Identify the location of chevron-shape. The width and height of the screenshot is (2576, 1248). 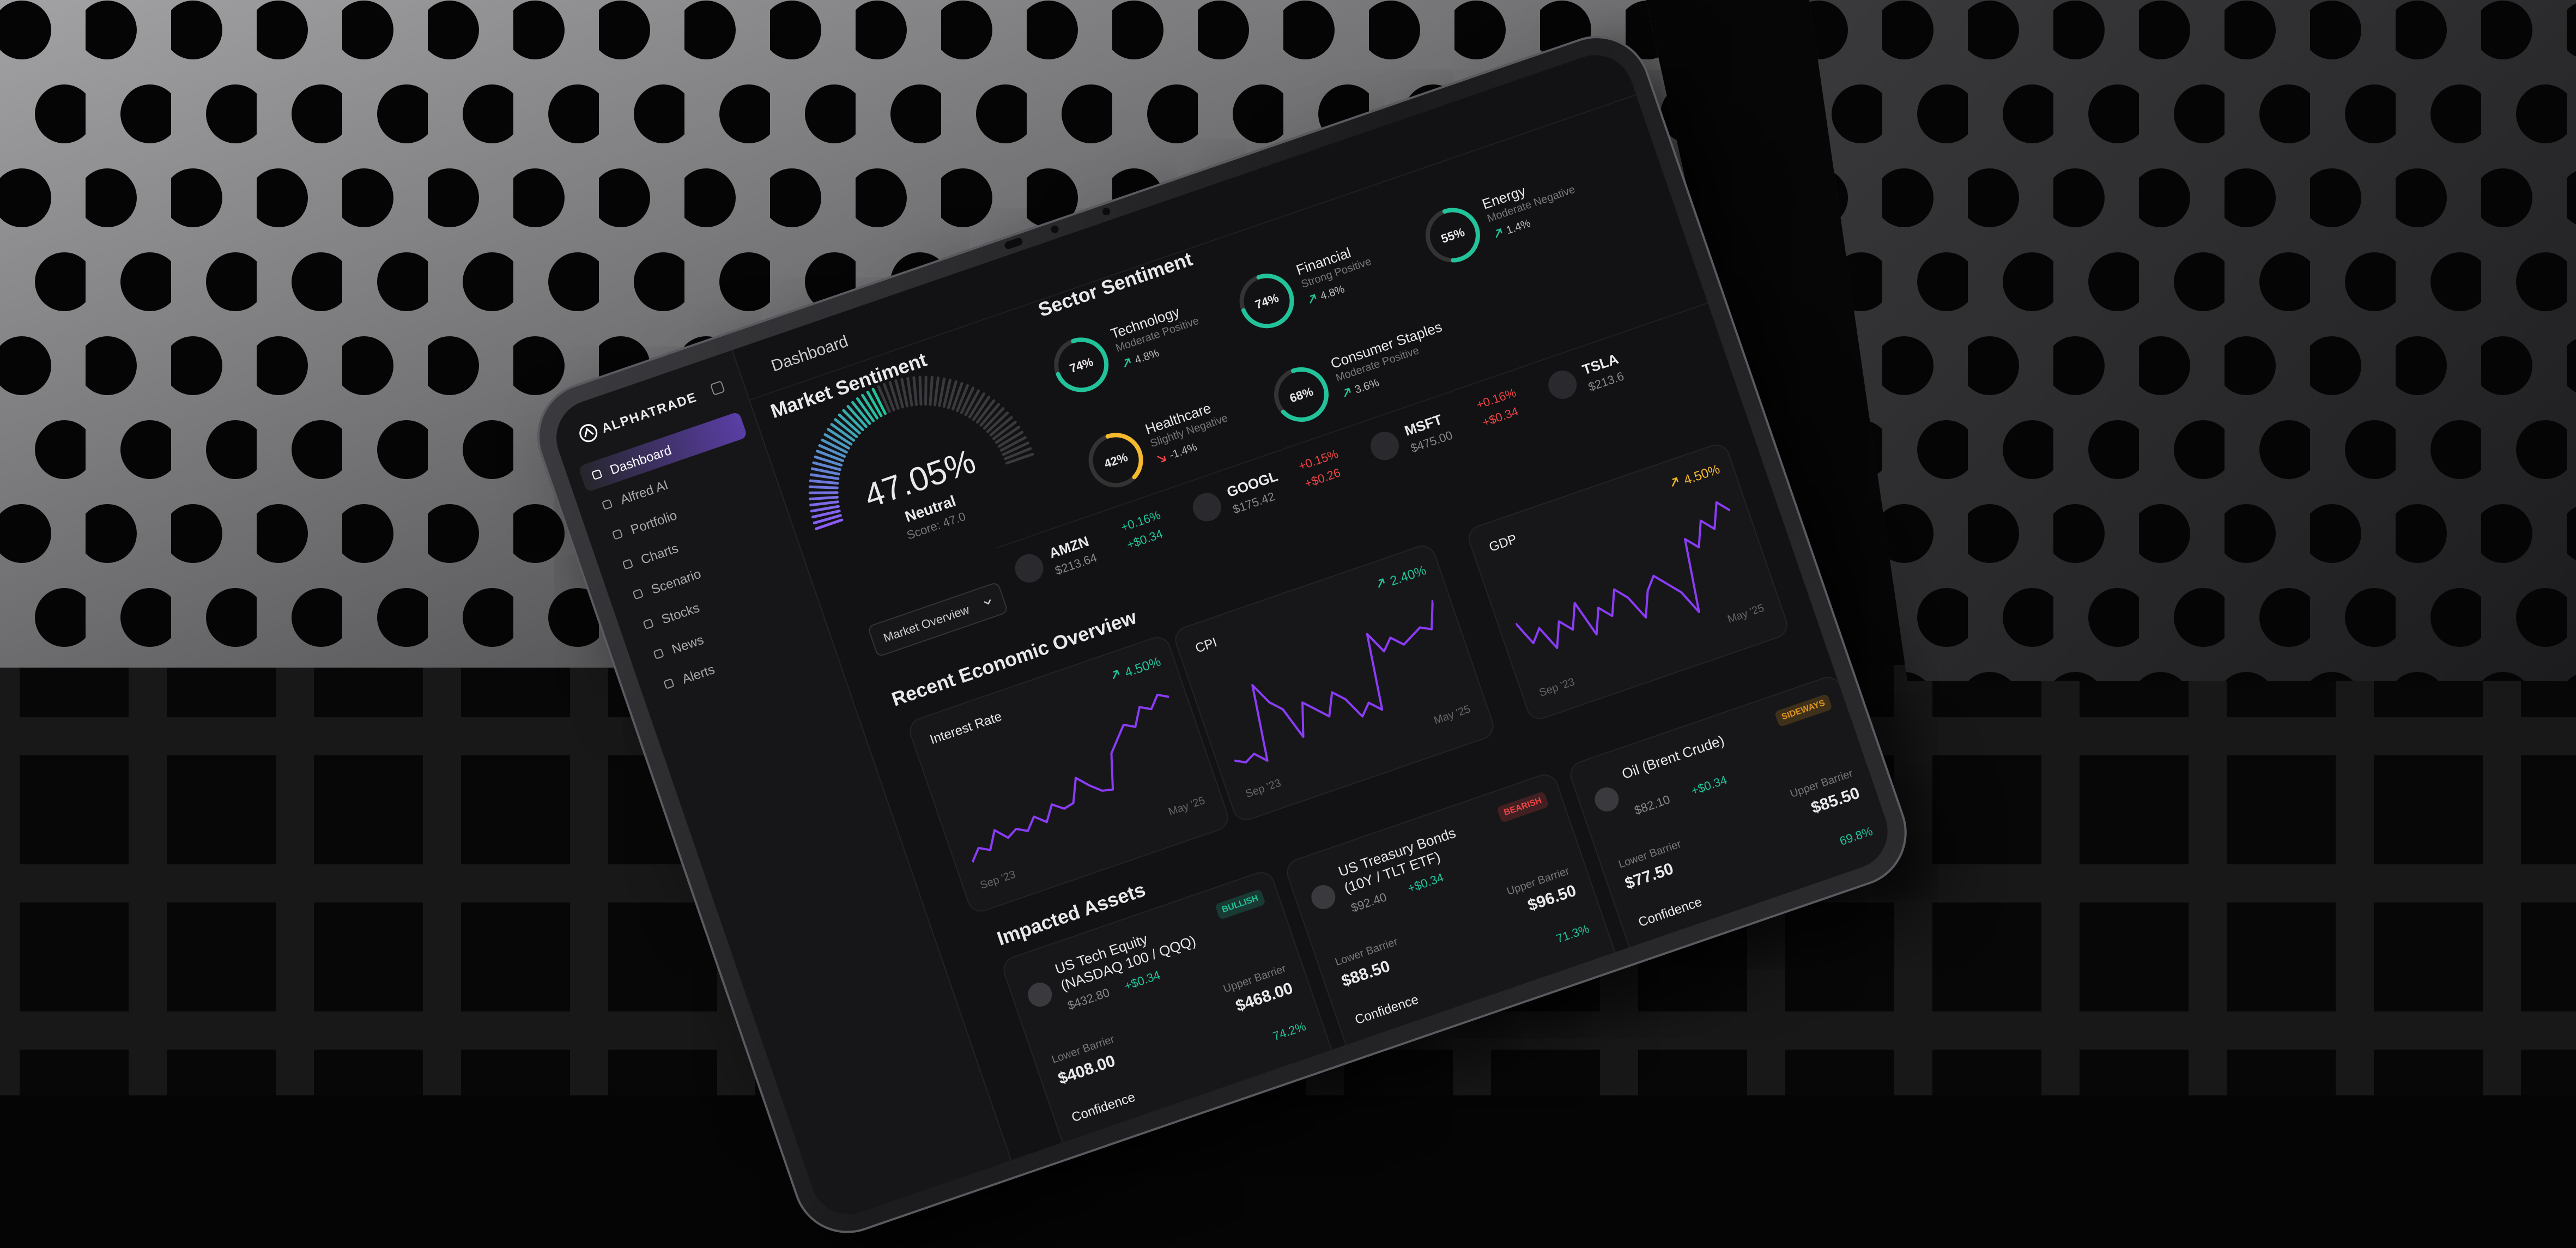
(988, 602).